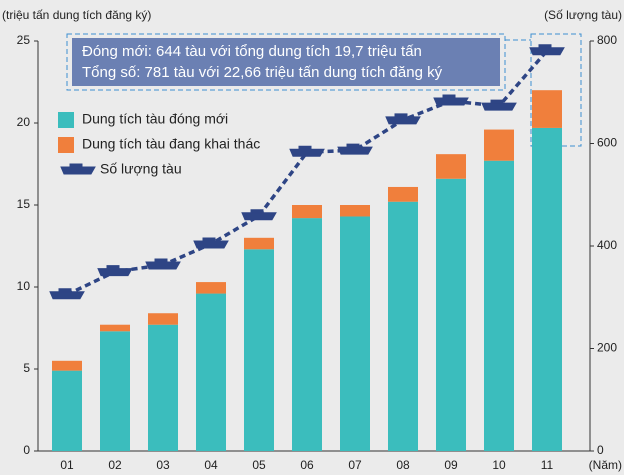 The image size is (624, 475). Describe the element at coordinates (307, 465) in the screenshot. I see `x-tick-label: 06` at that location.